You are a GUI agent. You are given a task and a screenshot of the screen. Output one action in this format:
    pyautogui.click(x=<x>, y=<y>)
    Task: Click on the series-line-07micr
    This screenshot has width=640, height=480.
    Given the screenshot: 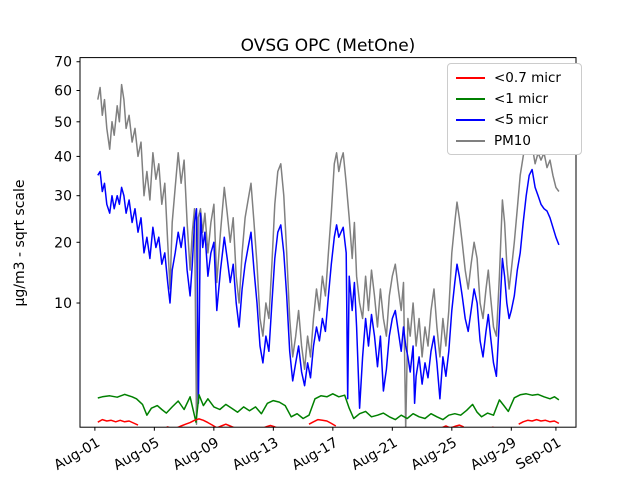 What is the action you would take?
    pyautogui.click(x=328, y=423)
    